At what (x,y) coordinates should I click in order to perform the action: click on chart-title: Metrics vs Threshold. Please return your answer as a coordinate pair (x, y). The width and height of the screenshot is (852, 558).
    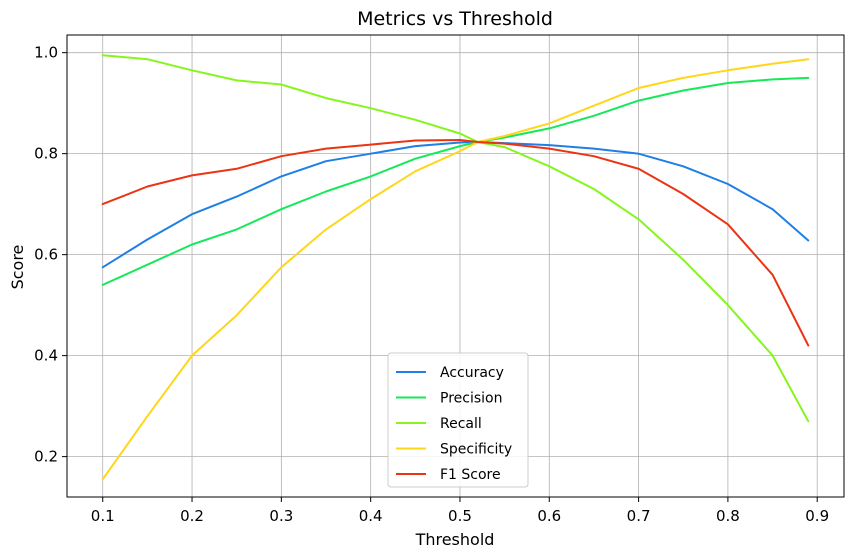
    Looking at the image, I should click on (455, 19).